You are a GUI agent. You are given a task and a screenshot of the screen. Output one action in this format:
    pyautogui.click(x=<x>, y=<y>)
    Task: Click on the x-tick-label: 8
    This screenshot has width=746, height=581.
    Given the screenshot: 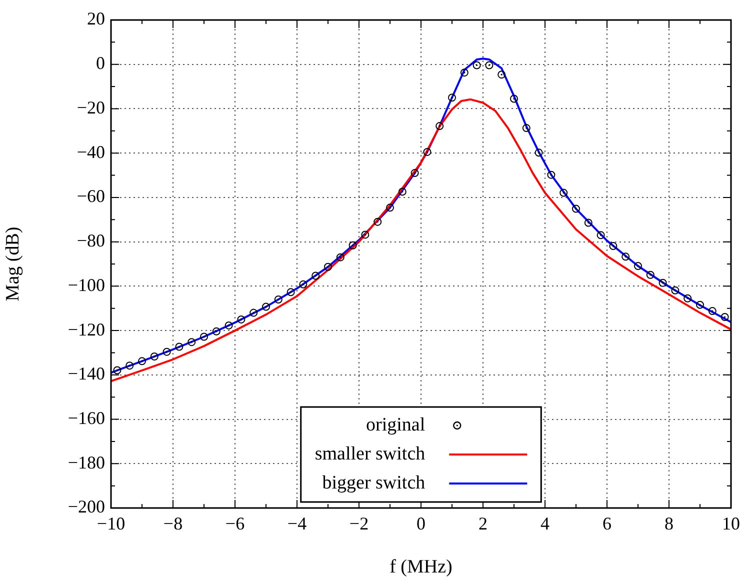 What is the action you would take?
    pyautogui.click(x=669, y=524)
    